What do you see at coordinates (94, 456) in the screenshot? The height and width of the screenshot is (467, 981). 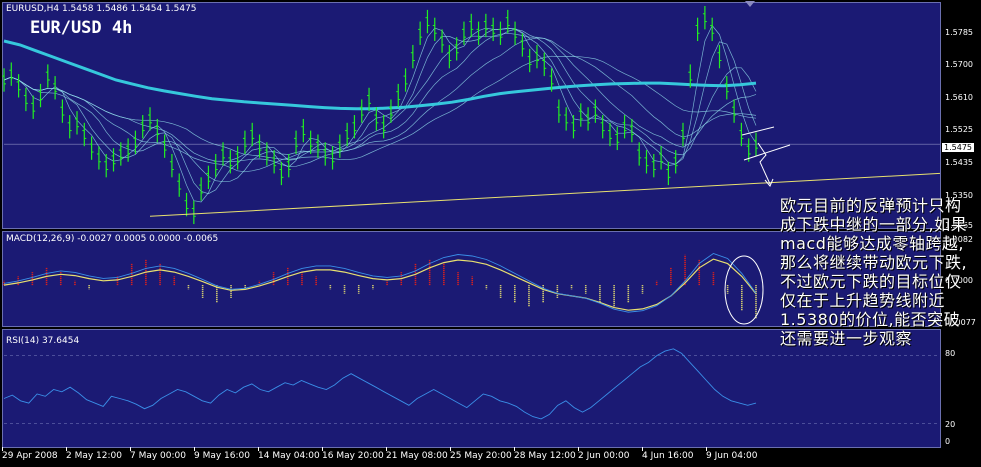 I see `x-tick-label: 2 May 12:00` at bounding box center [94, 456].